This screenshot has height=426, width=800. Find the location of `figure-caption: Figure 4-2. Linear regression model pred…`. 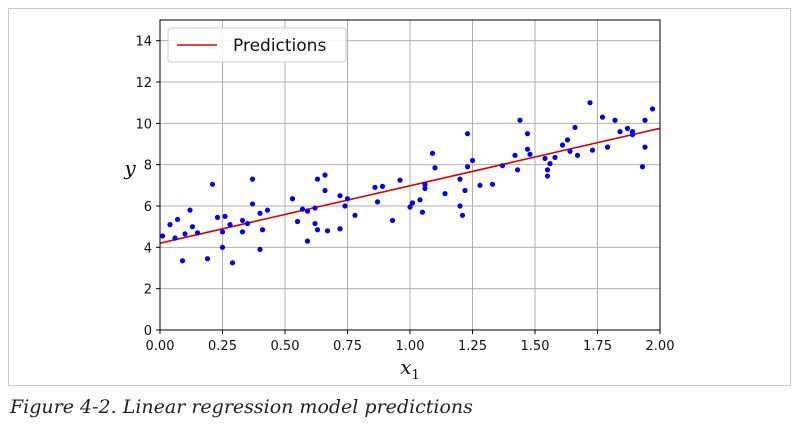

figure-caption: Figure 4-2. Linear regression model pred… is located at coordinates (241, 407).